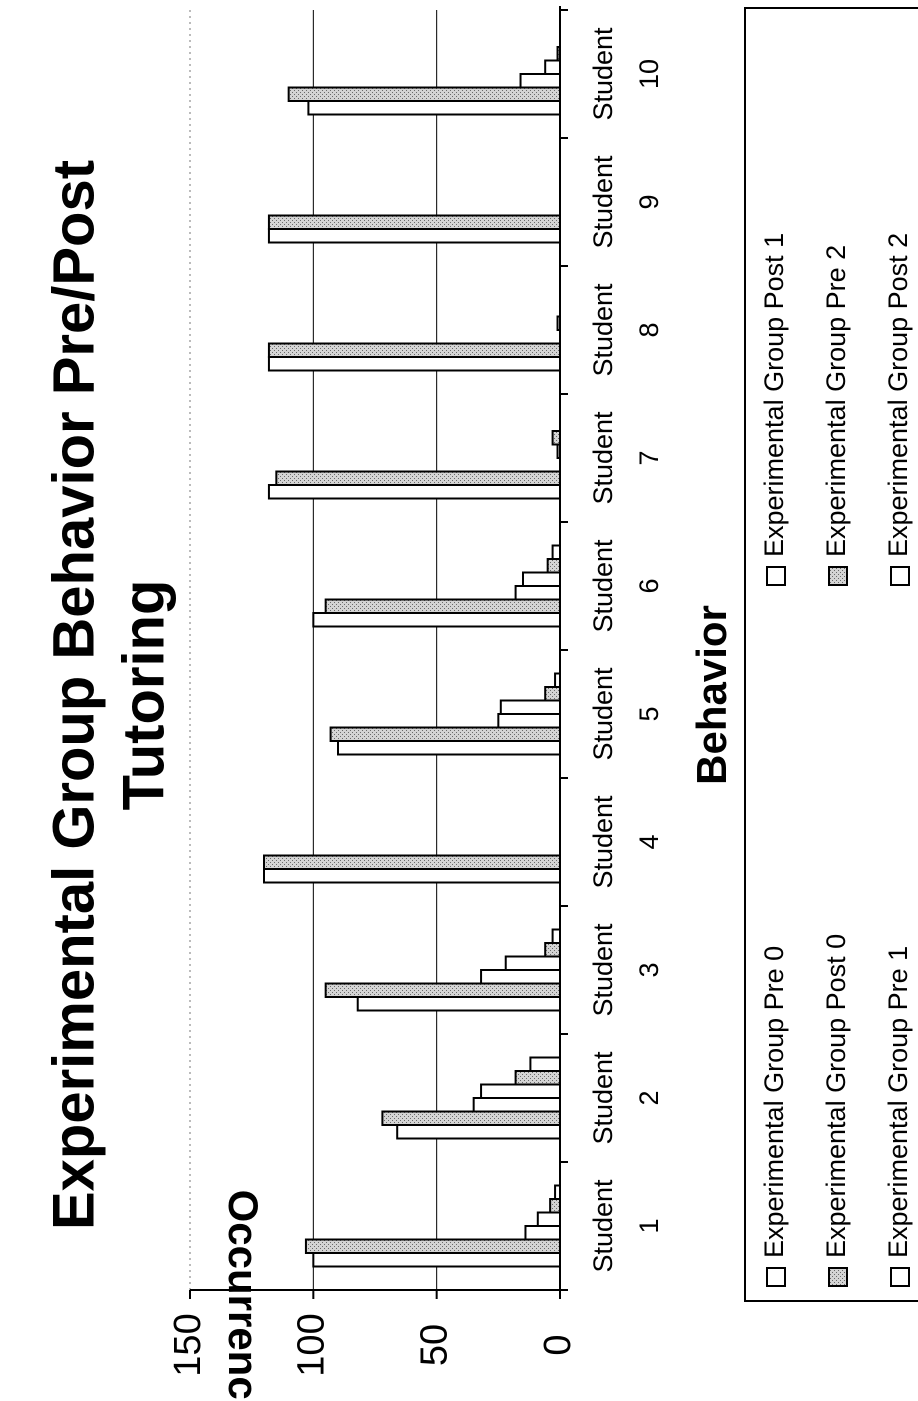  I want to click on category-number: 7, so click(649, 457).